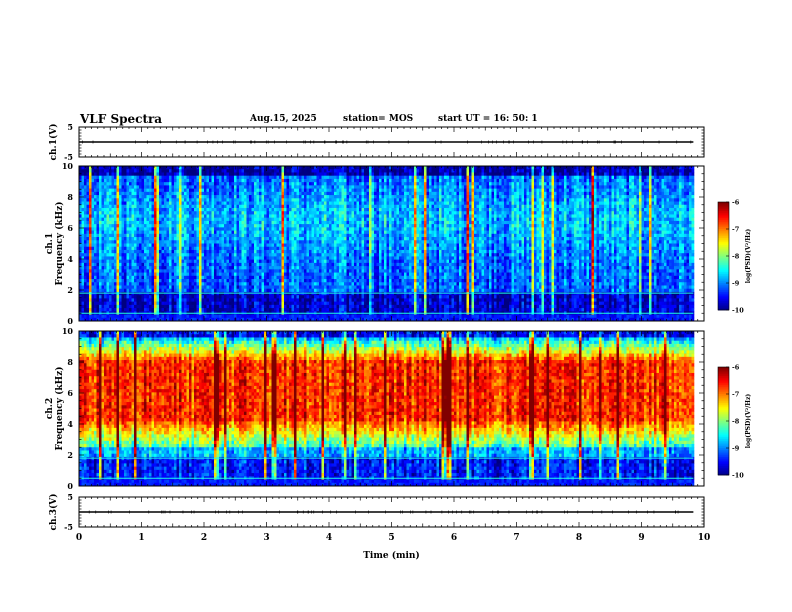 The height and width of the screenshot is (612, 792). Describe the element at coordinates (59, 408) in the screenshot. I see `ch2-spec-ylabel-line: Frequency (kHz)` at that location.